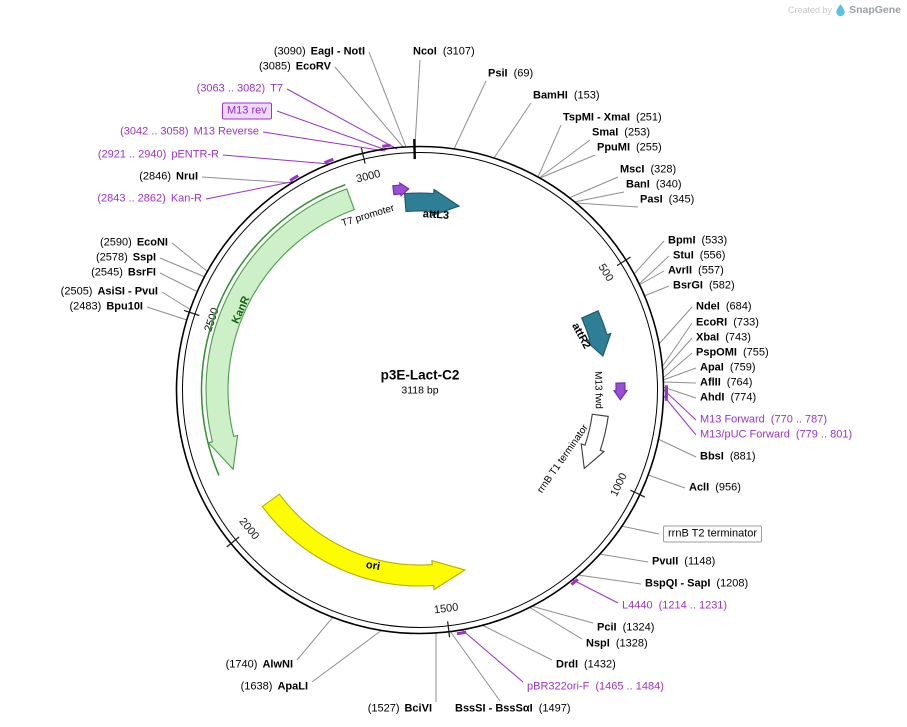  Describe the element at coordinates (168, 177) in the screenshot. I see `site-label-nrui: (2846) NruI` at that location.